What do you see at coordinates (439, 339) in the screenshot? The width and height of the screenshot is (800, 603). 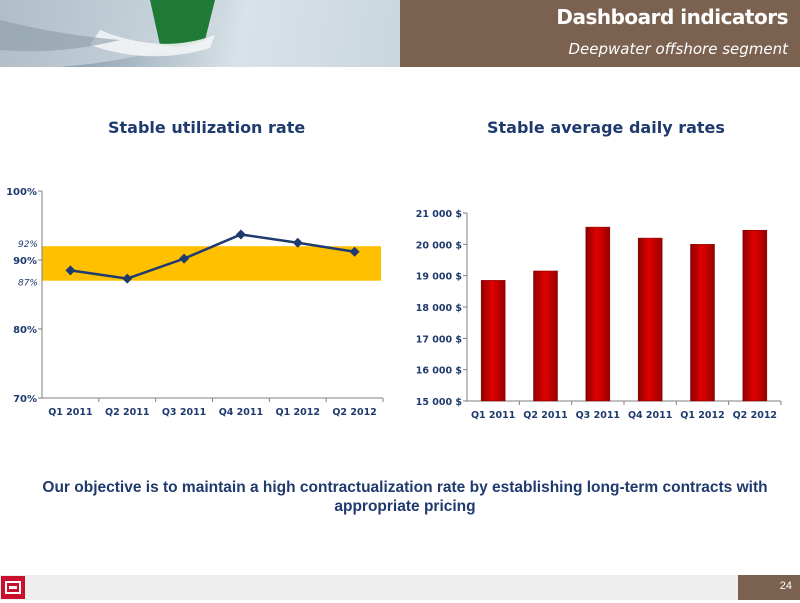 I see `y-tick-label: 17 000 $` at bounding box center [439, 339].